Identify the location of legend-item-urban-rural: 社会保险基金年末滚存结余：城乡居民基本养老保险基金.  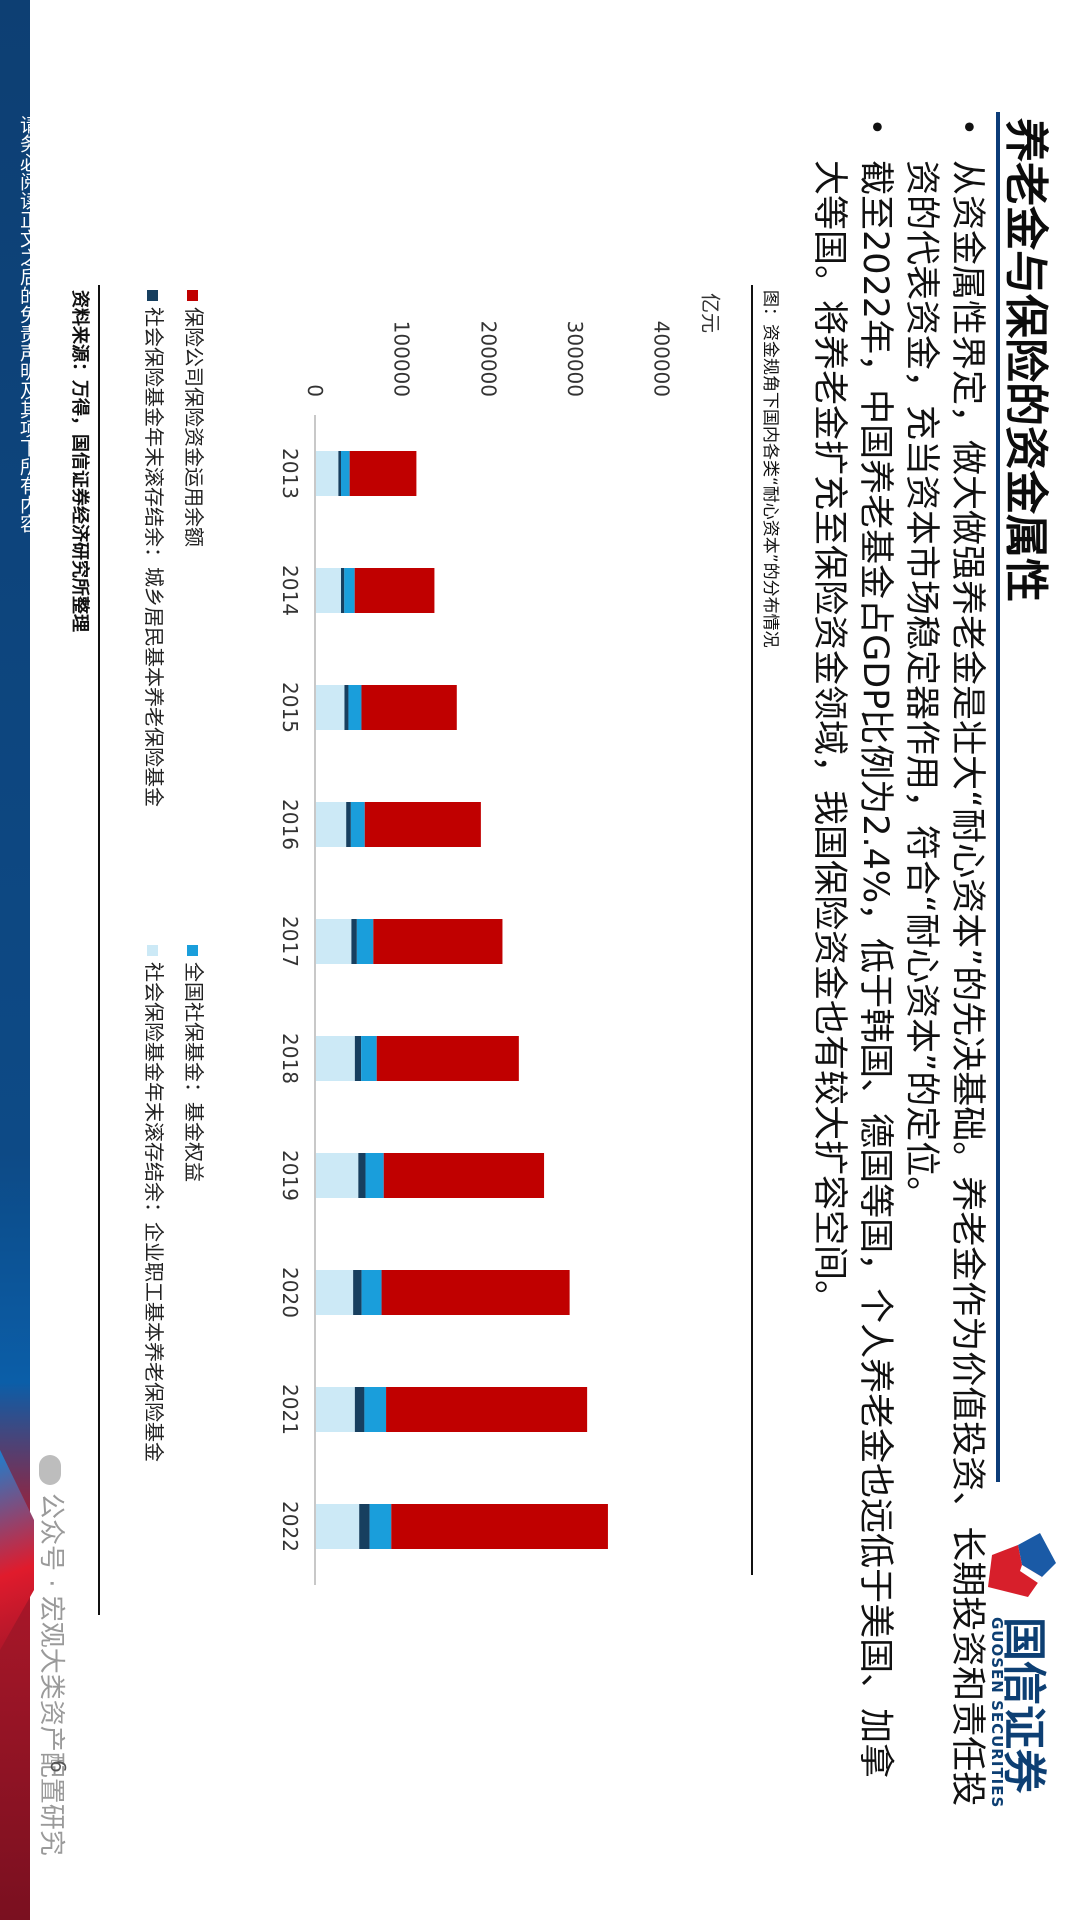
(155, 548).